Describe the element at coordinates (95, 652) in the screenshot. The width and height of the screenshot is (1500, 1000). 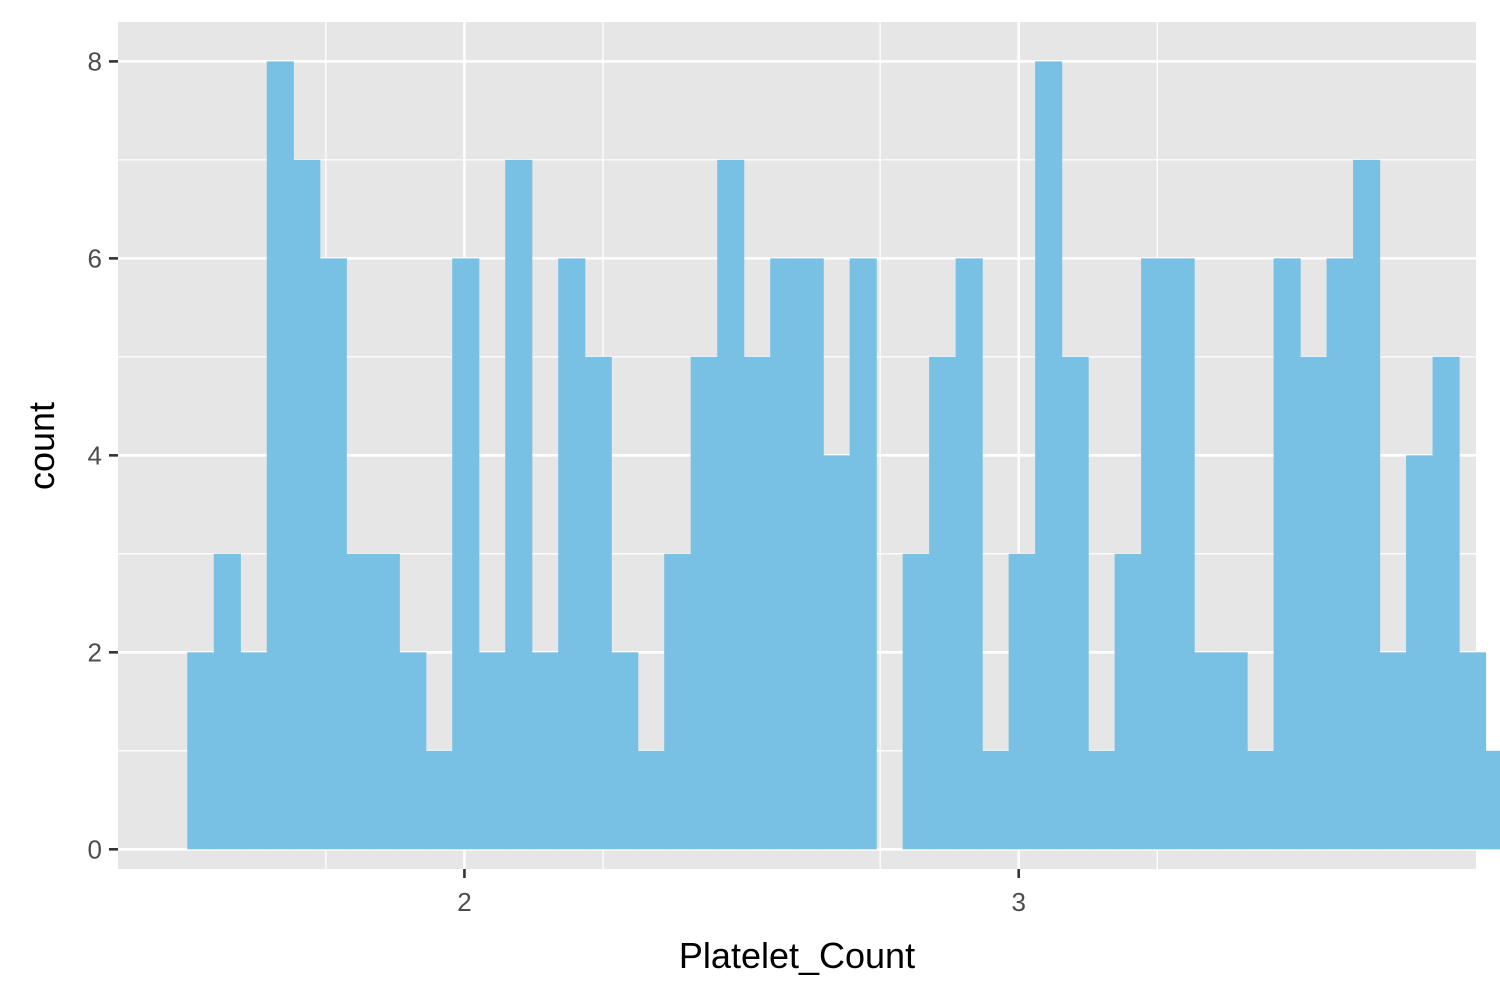
I see `y-tick-label: 2` at that location.